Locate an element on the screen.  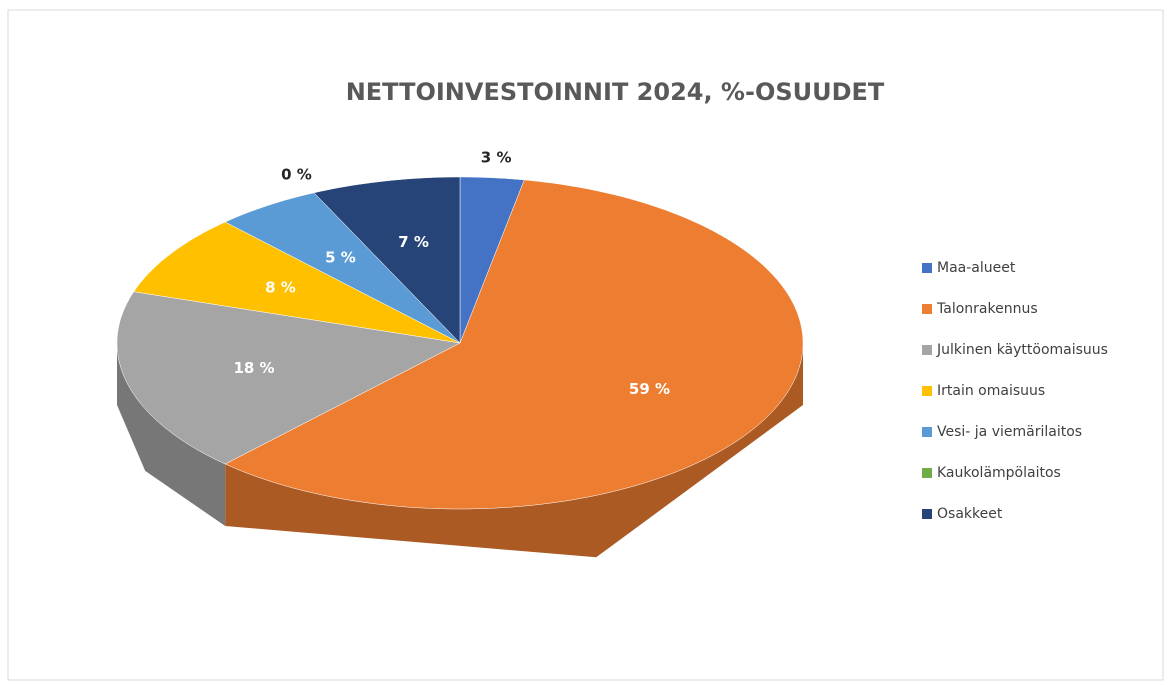
data-label: 5 % is located at coordinates (340, 257).